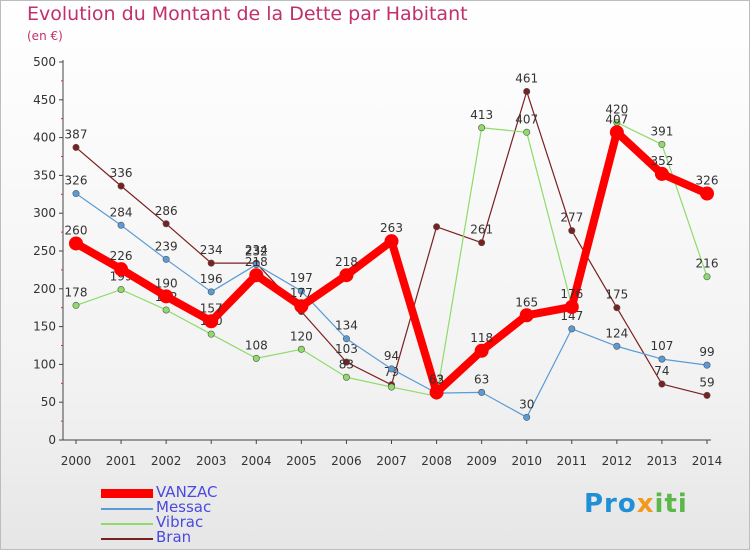  What do you see at coordinates (707, 264) in the screenshot?
I see `data-label-vibrac: 216` at bounding box center [707, 264].